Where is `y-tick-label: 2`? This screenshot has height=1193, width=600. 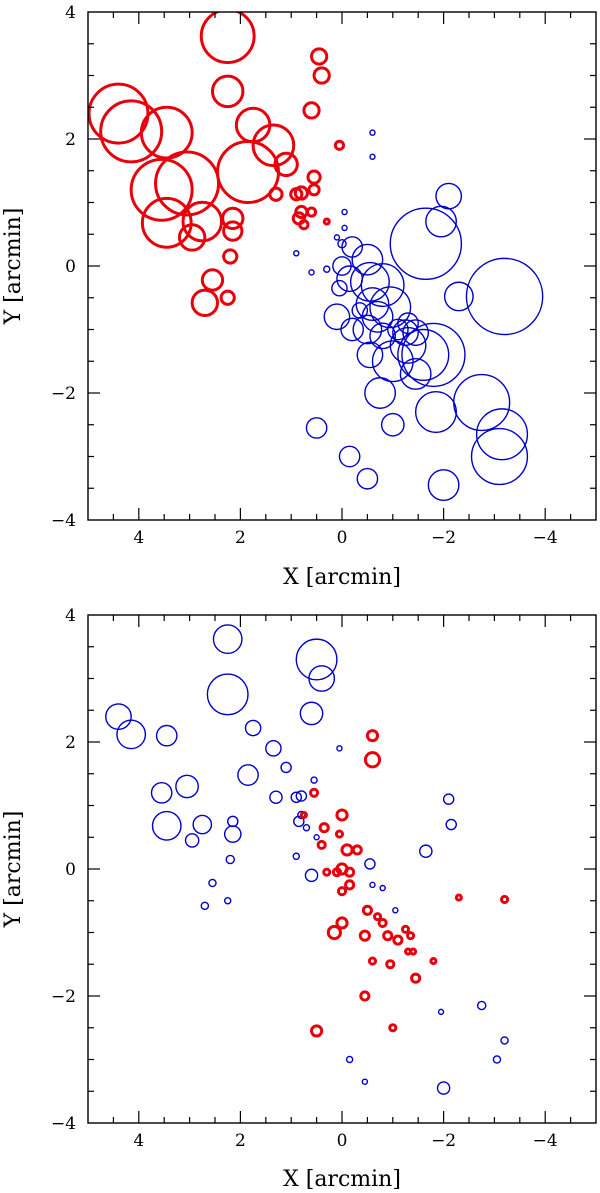 y-tick-label: 2 is located at coordinates (70, 140).